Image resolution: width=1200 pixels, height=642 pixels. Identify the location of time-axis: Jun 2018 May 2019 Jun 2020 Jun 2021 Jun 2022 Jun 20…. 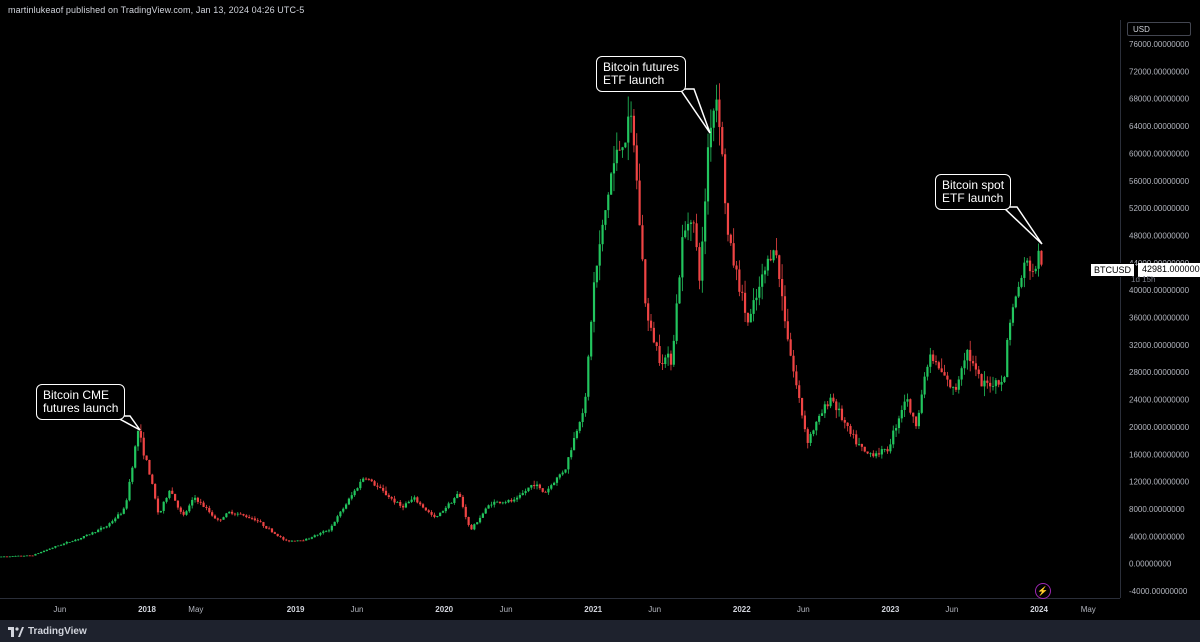
(560, 609).